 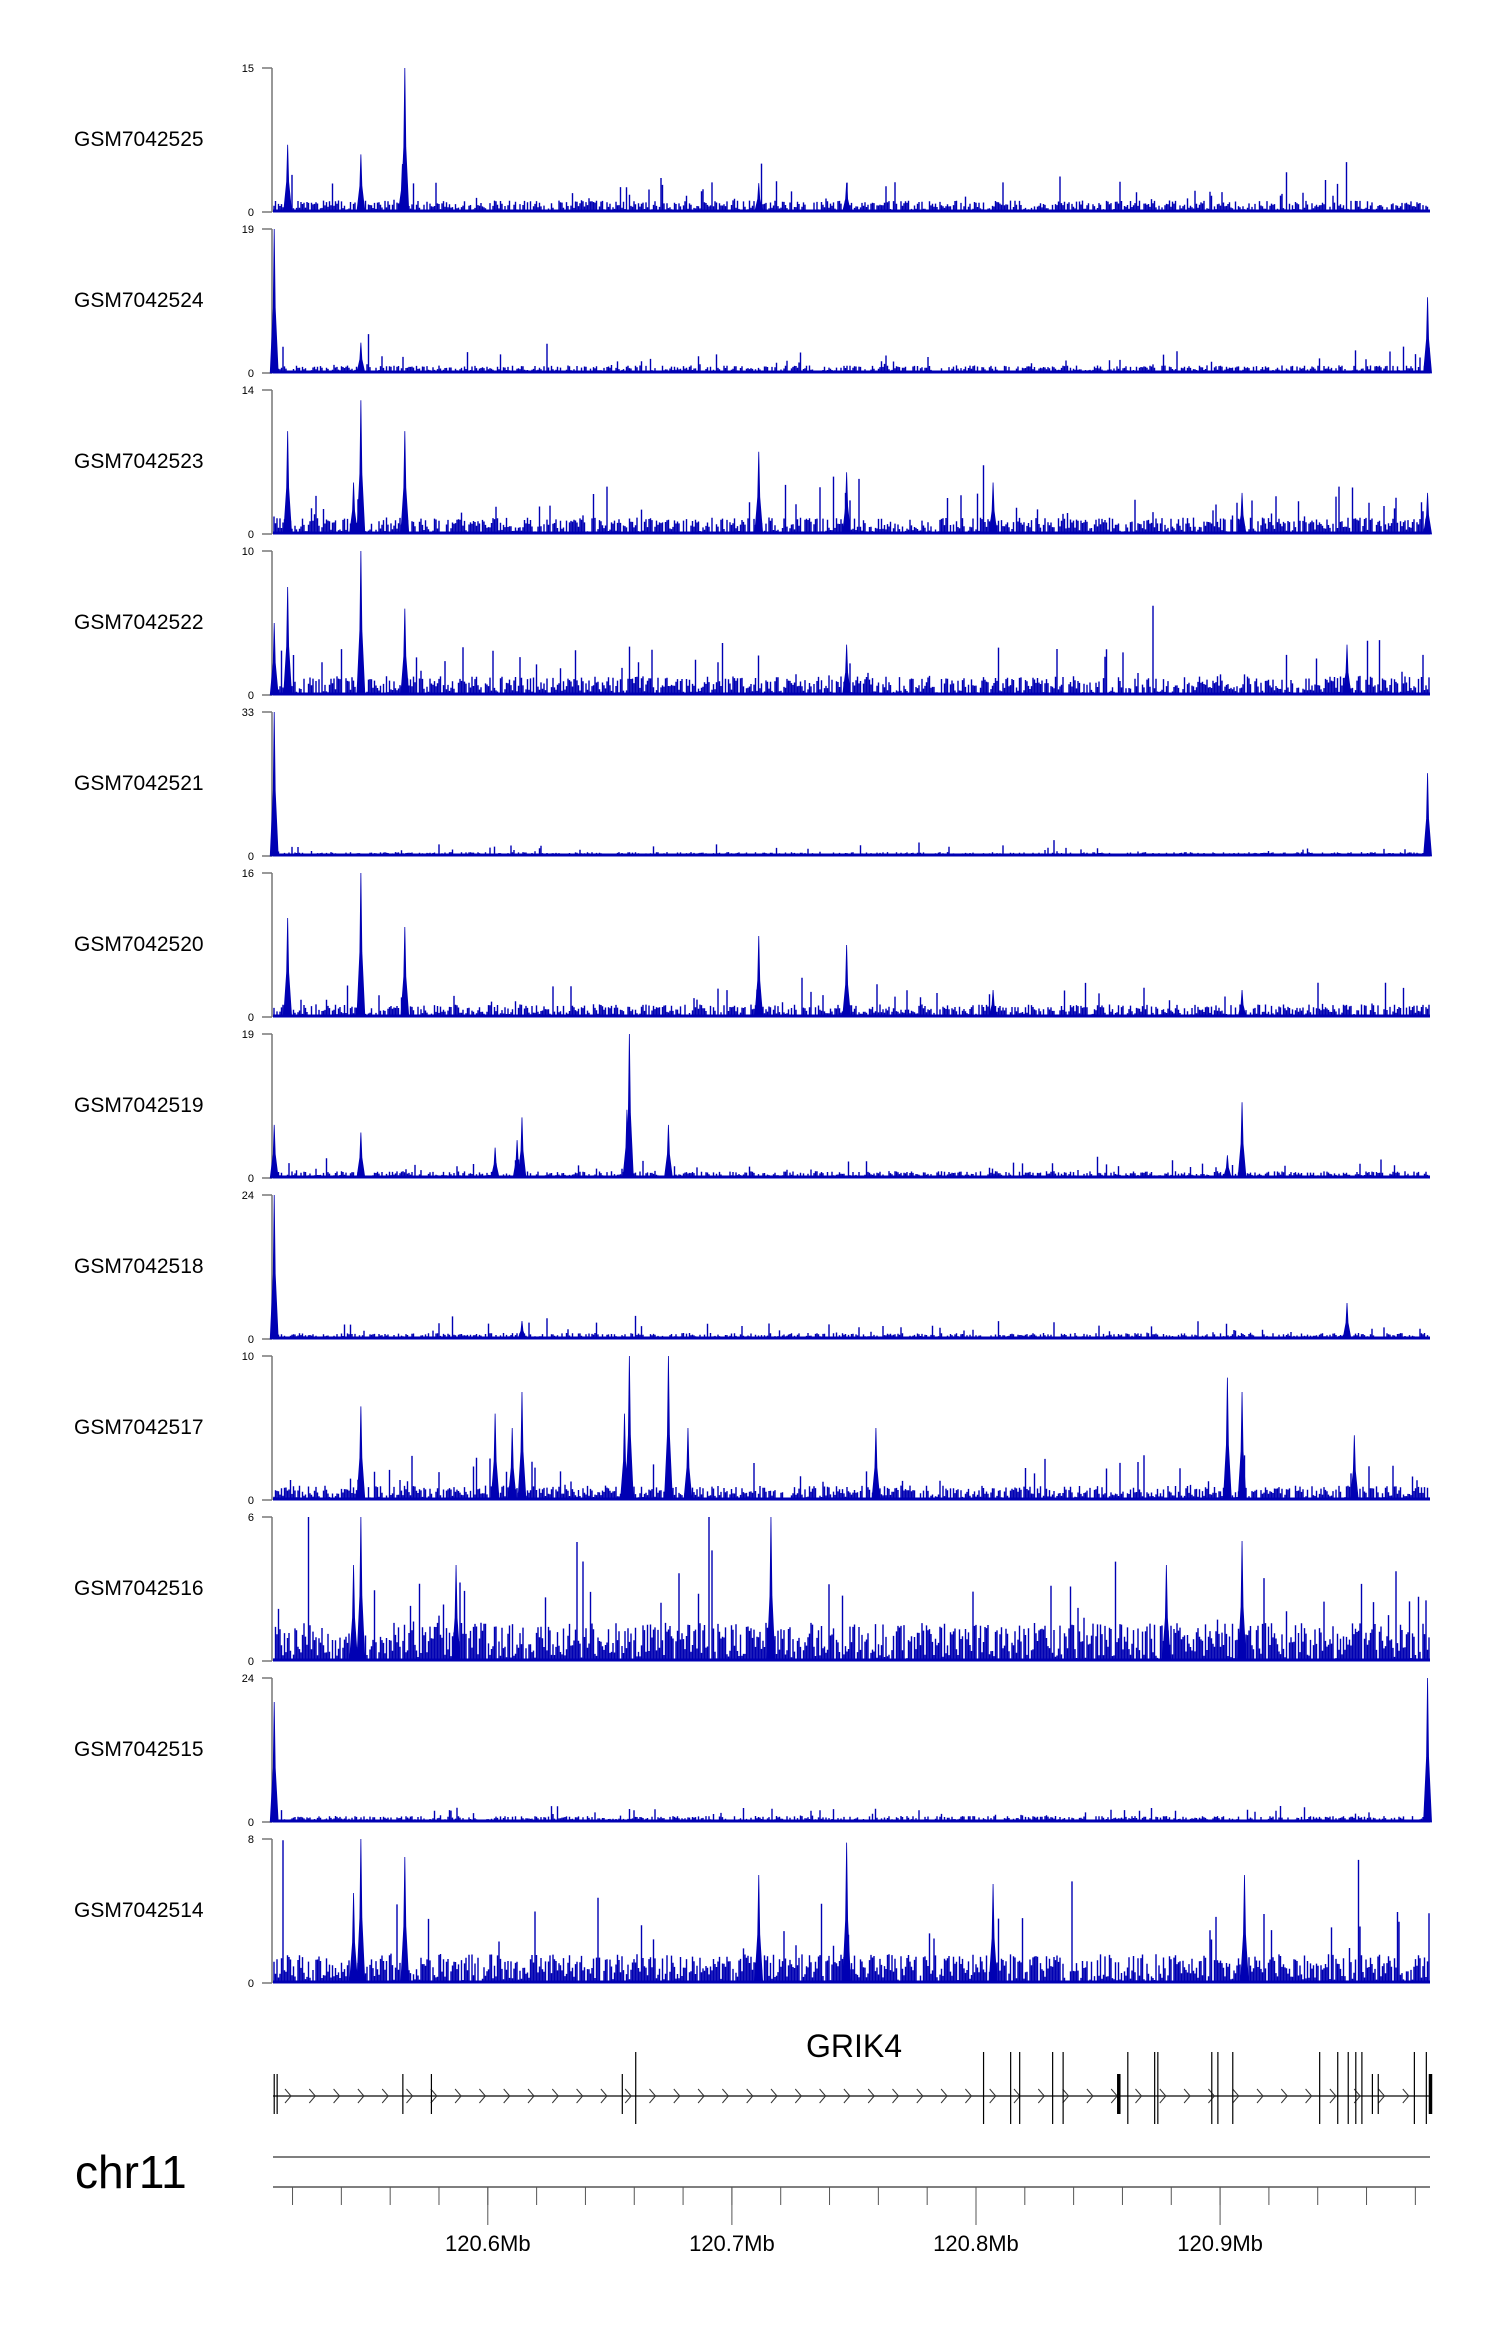 What do you see at coordinates (139, 461) in the screenshot?
I see `track-label: GSM7042523` at bounding box center [139, 461].